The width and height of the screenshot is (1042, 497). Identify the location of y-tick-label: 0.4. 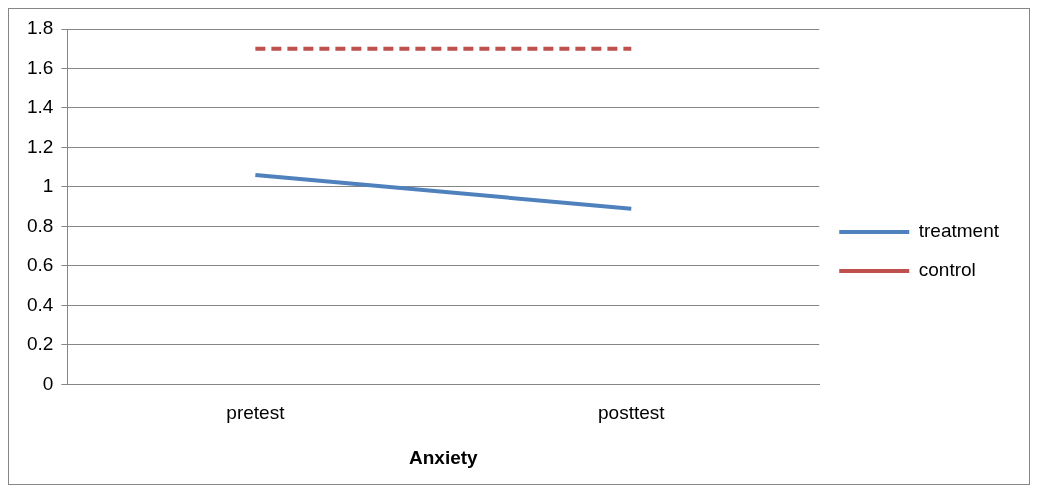
(40, 304).